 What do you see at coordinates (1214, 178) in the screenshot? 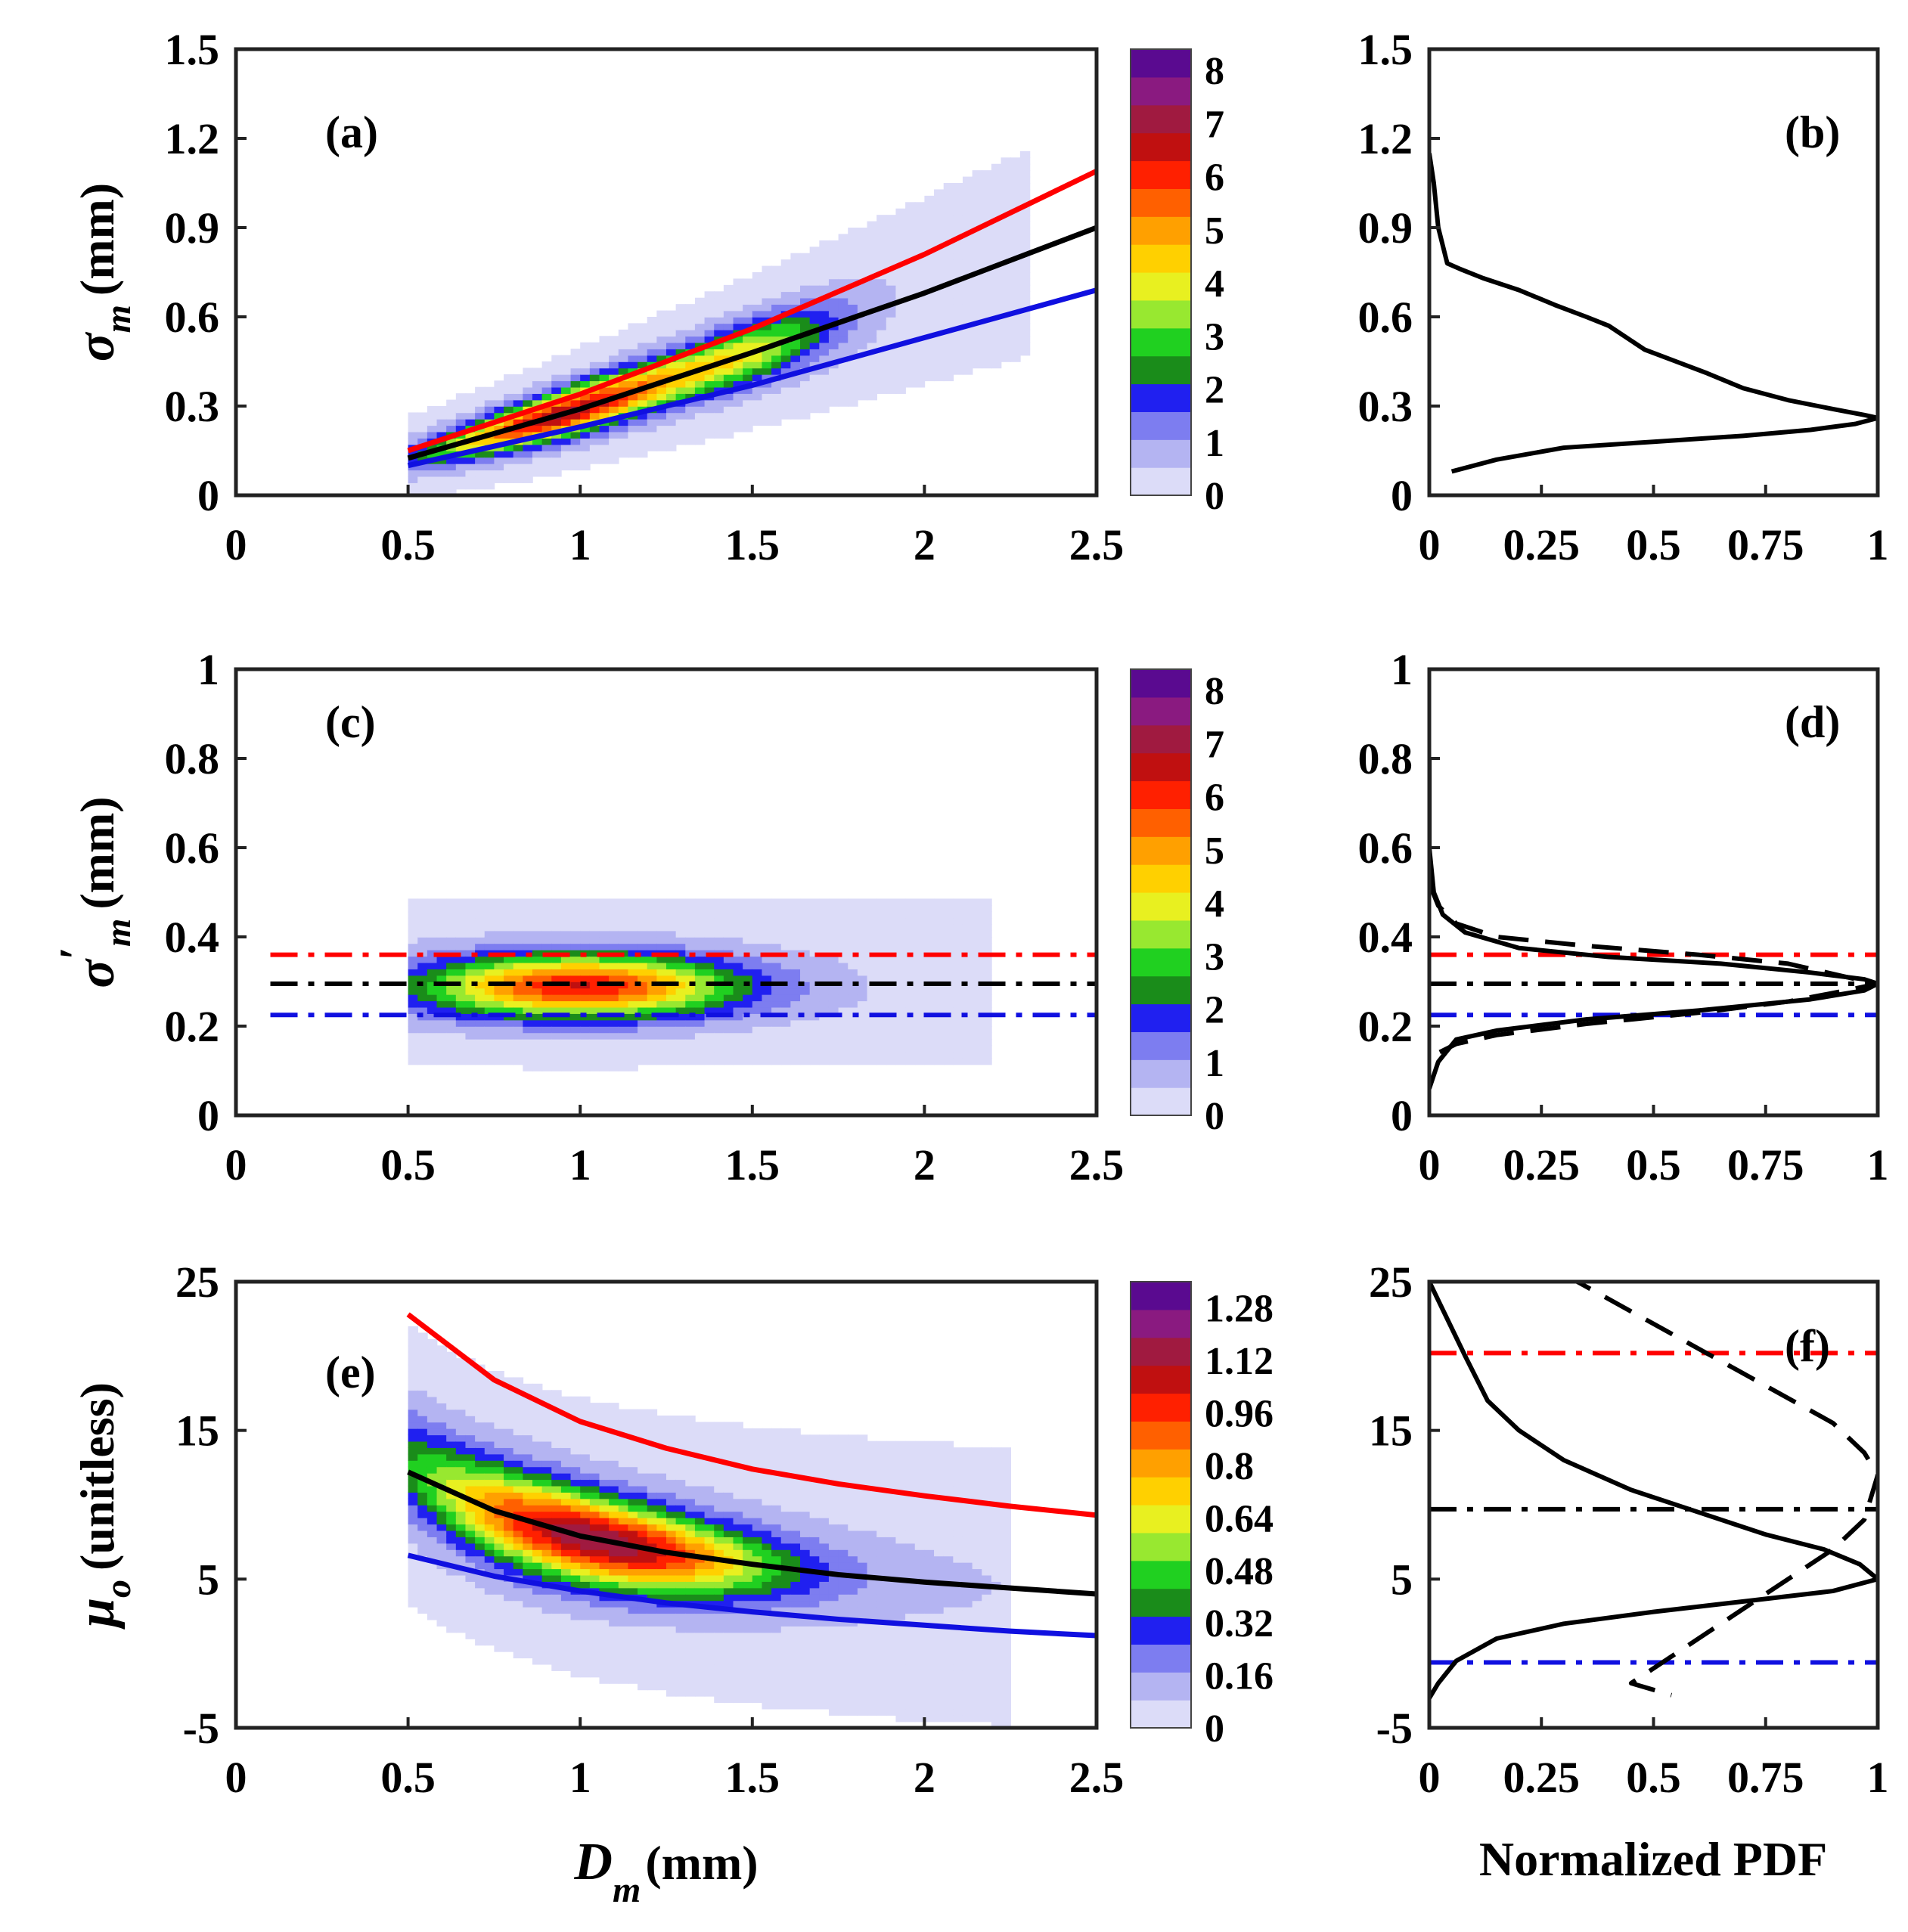
I see `colorbar-tick-label: 6` at bounding box center [1214, 178].